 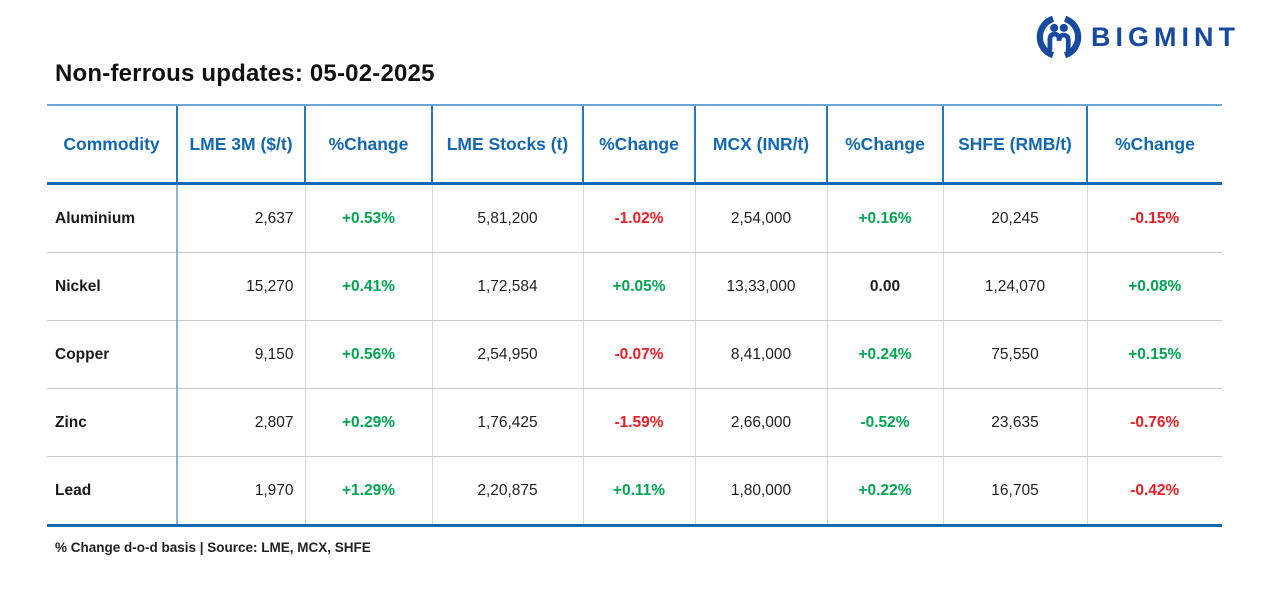 What do you see at coordinates (1059, 37) in the screenshot?
I see `bigmint-logo-icon` at bounding box center [1059, 37].